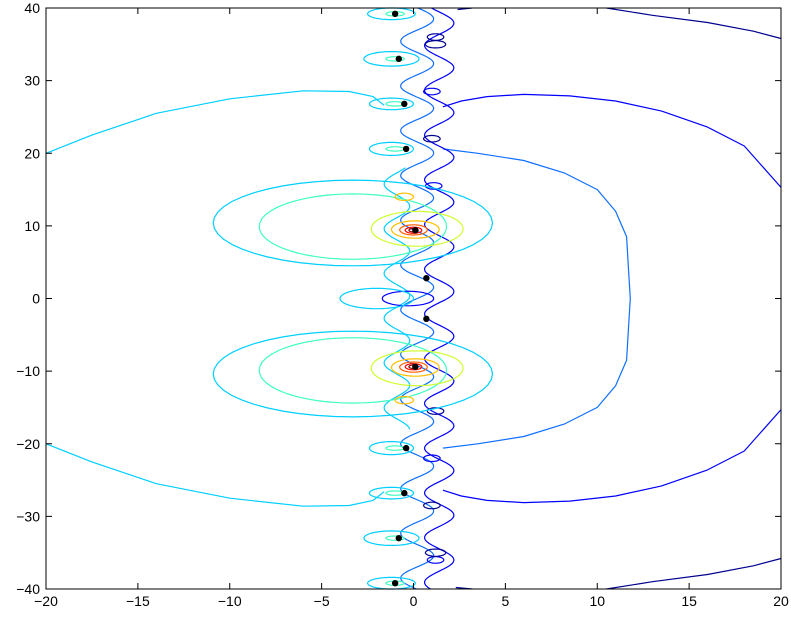 This screenshot has width=791, height=620. Describe the element at coordinates (694, 23) in the screenshot. I see `contour-far-top` at that location.